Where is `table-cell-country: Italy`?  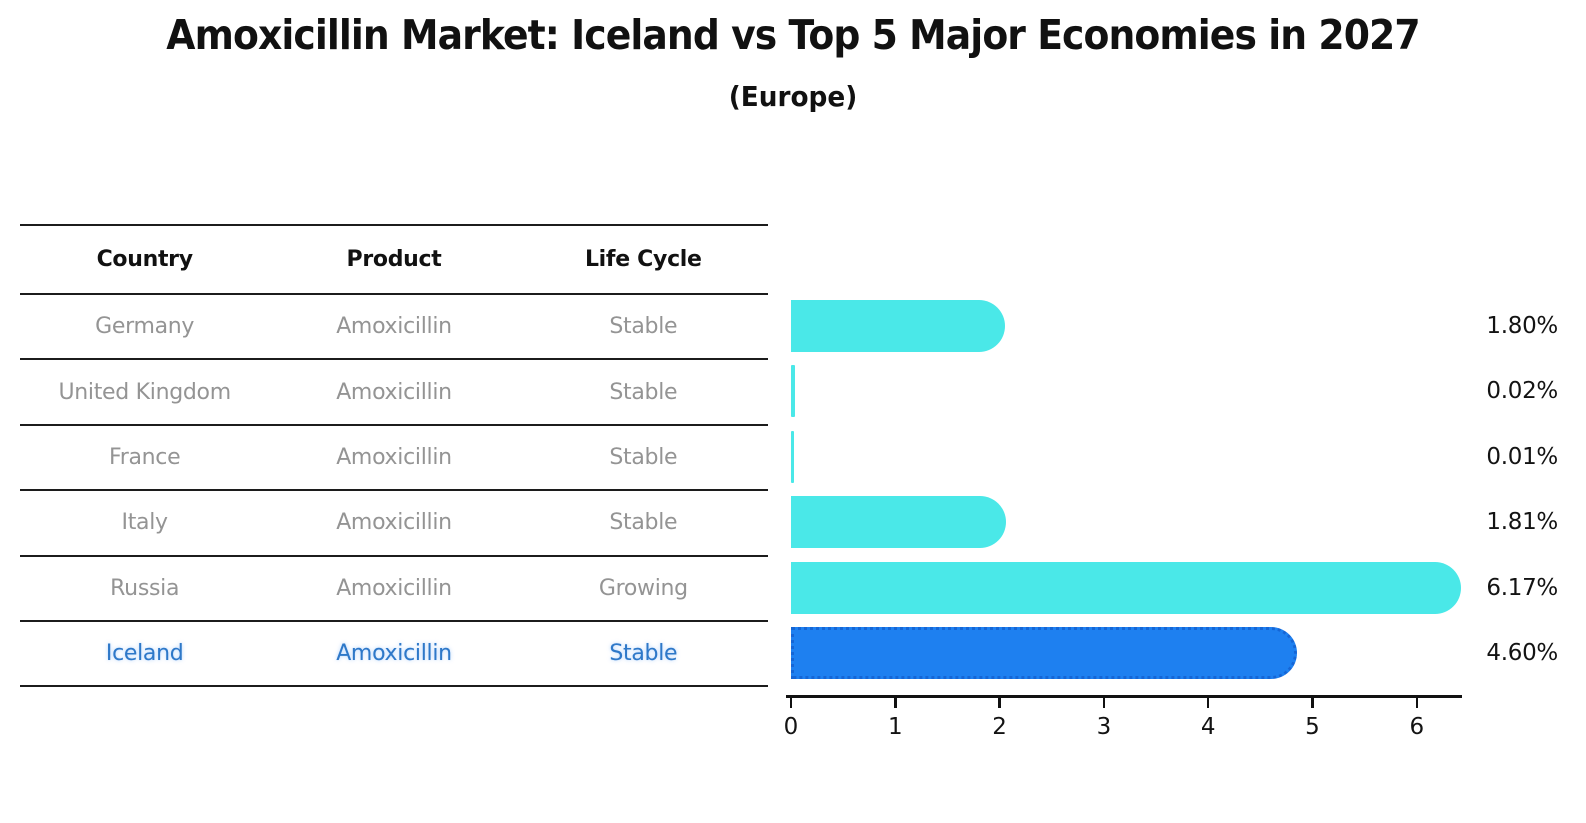 table-cell-country: Italy is located at coordinates (145, 523).